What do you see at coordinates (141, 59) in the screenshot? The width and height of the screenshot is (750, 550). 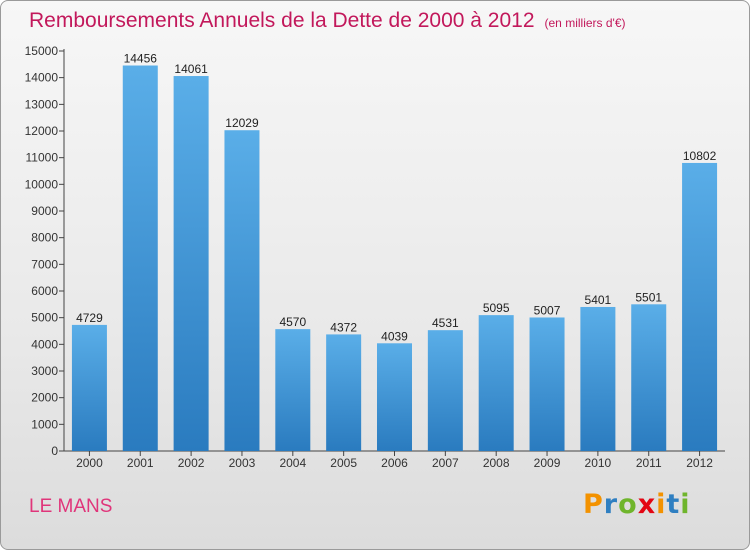 I see `value-label-2001: 14456` at bounding box center [141, 59].